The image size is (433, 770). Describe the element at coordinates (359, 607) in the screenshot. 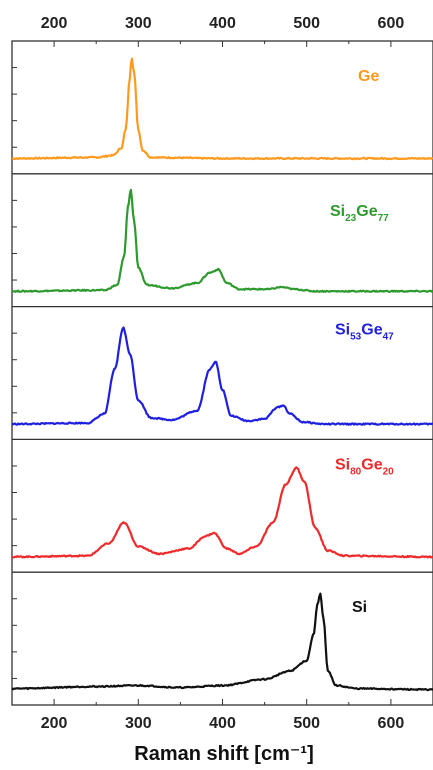

I see `series-label: Si` at that location.